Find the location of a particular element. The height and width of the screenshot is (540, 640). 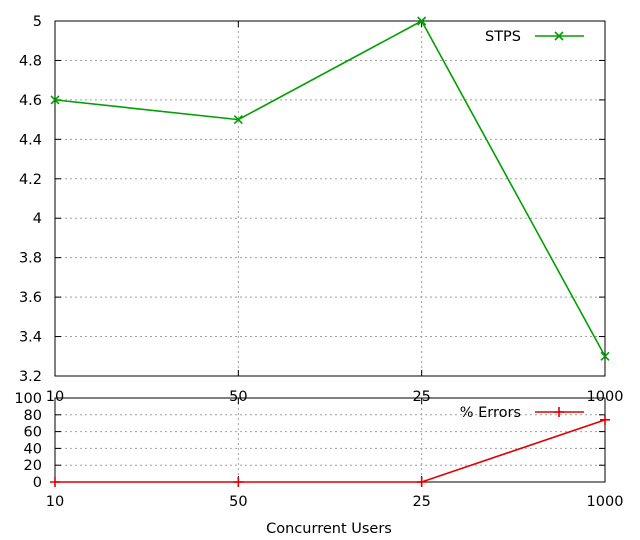

y-tick-label: 5 is located at coordinates (37, 22).